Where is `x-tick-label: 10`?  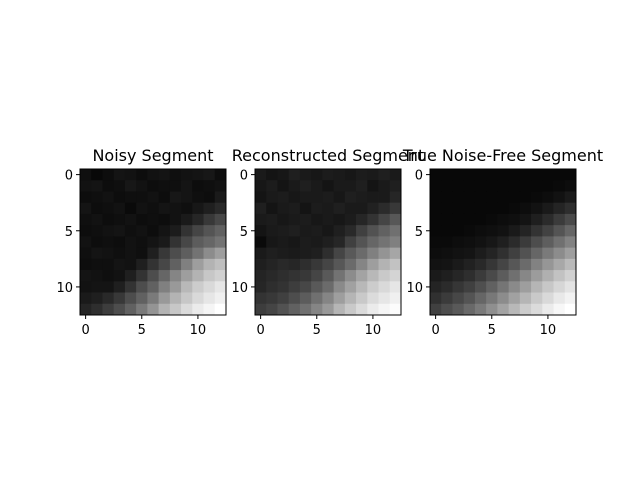
x-tick-label: 10 is located at coordinates (373, 330).